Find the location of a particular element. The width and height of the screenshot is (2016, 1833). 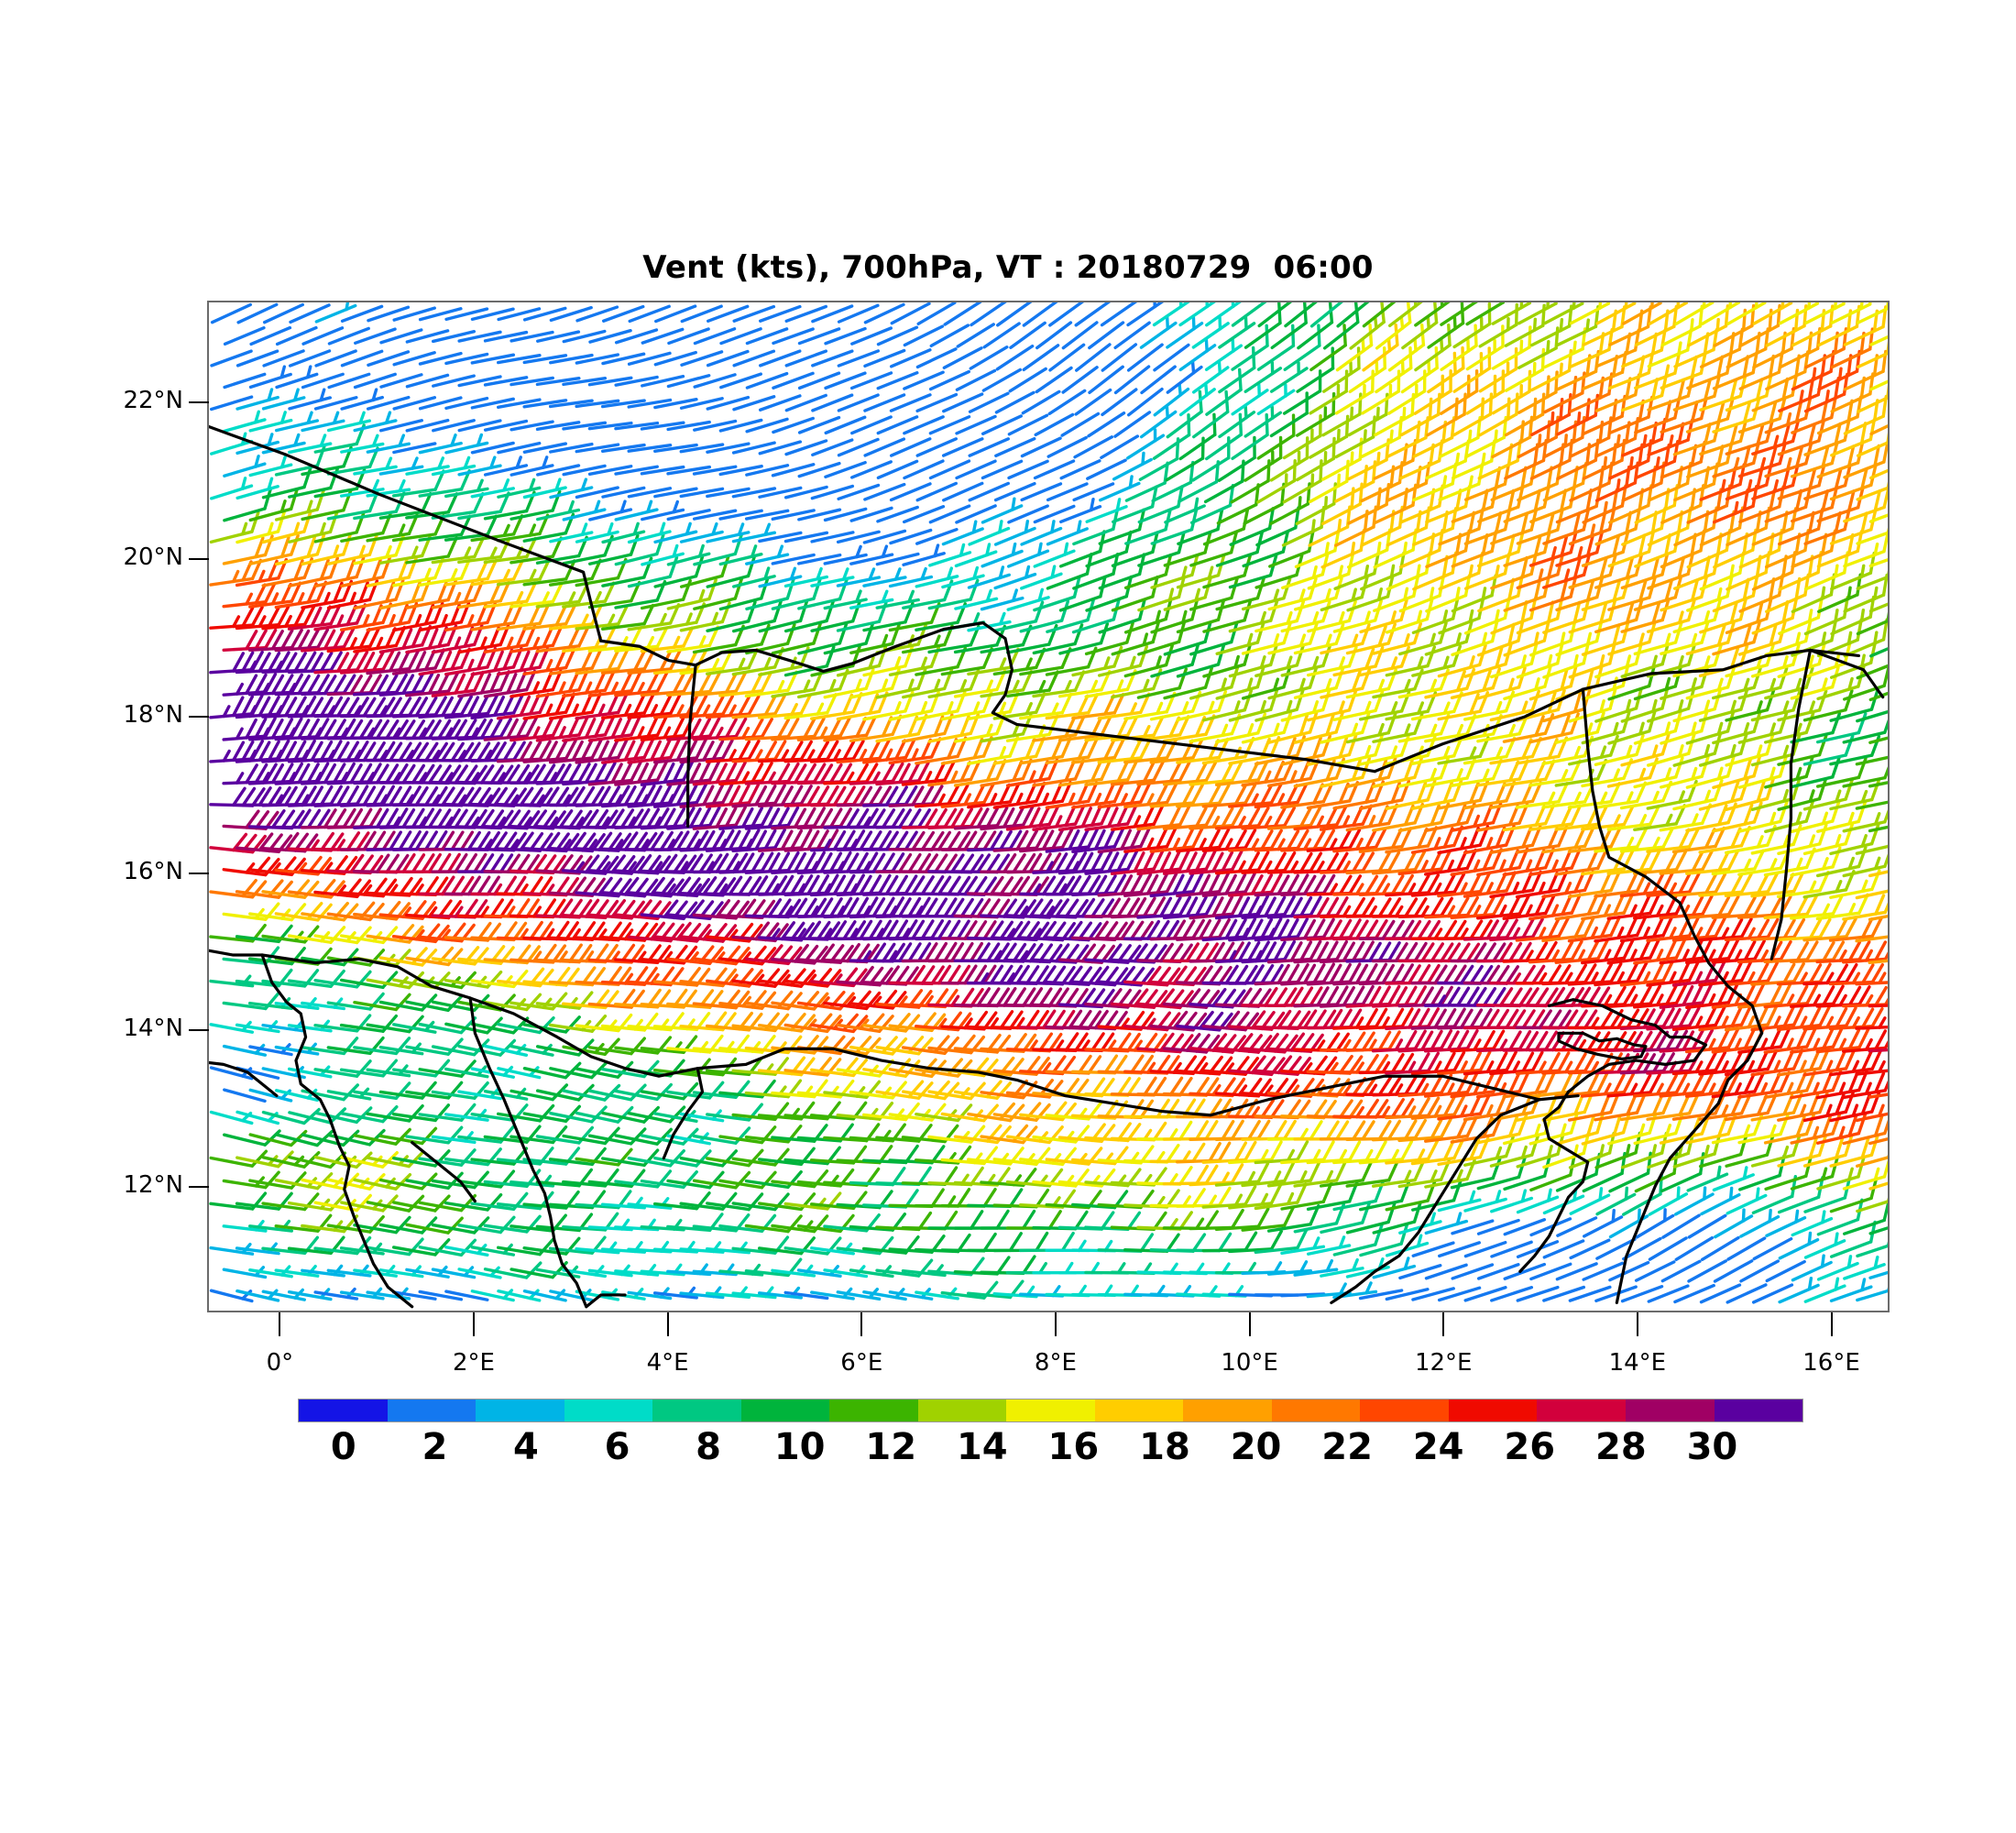

y-axis-tick-label: 12°N is located at coordinates (153, 1185).